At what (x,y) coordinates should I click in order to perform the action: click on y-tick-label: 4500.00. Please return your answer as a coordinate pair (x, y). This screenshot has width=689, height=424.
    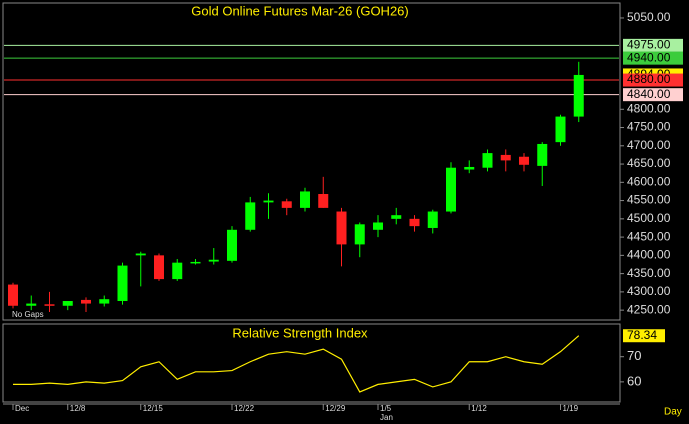
    Looking at the image, I should click on (649, 218).